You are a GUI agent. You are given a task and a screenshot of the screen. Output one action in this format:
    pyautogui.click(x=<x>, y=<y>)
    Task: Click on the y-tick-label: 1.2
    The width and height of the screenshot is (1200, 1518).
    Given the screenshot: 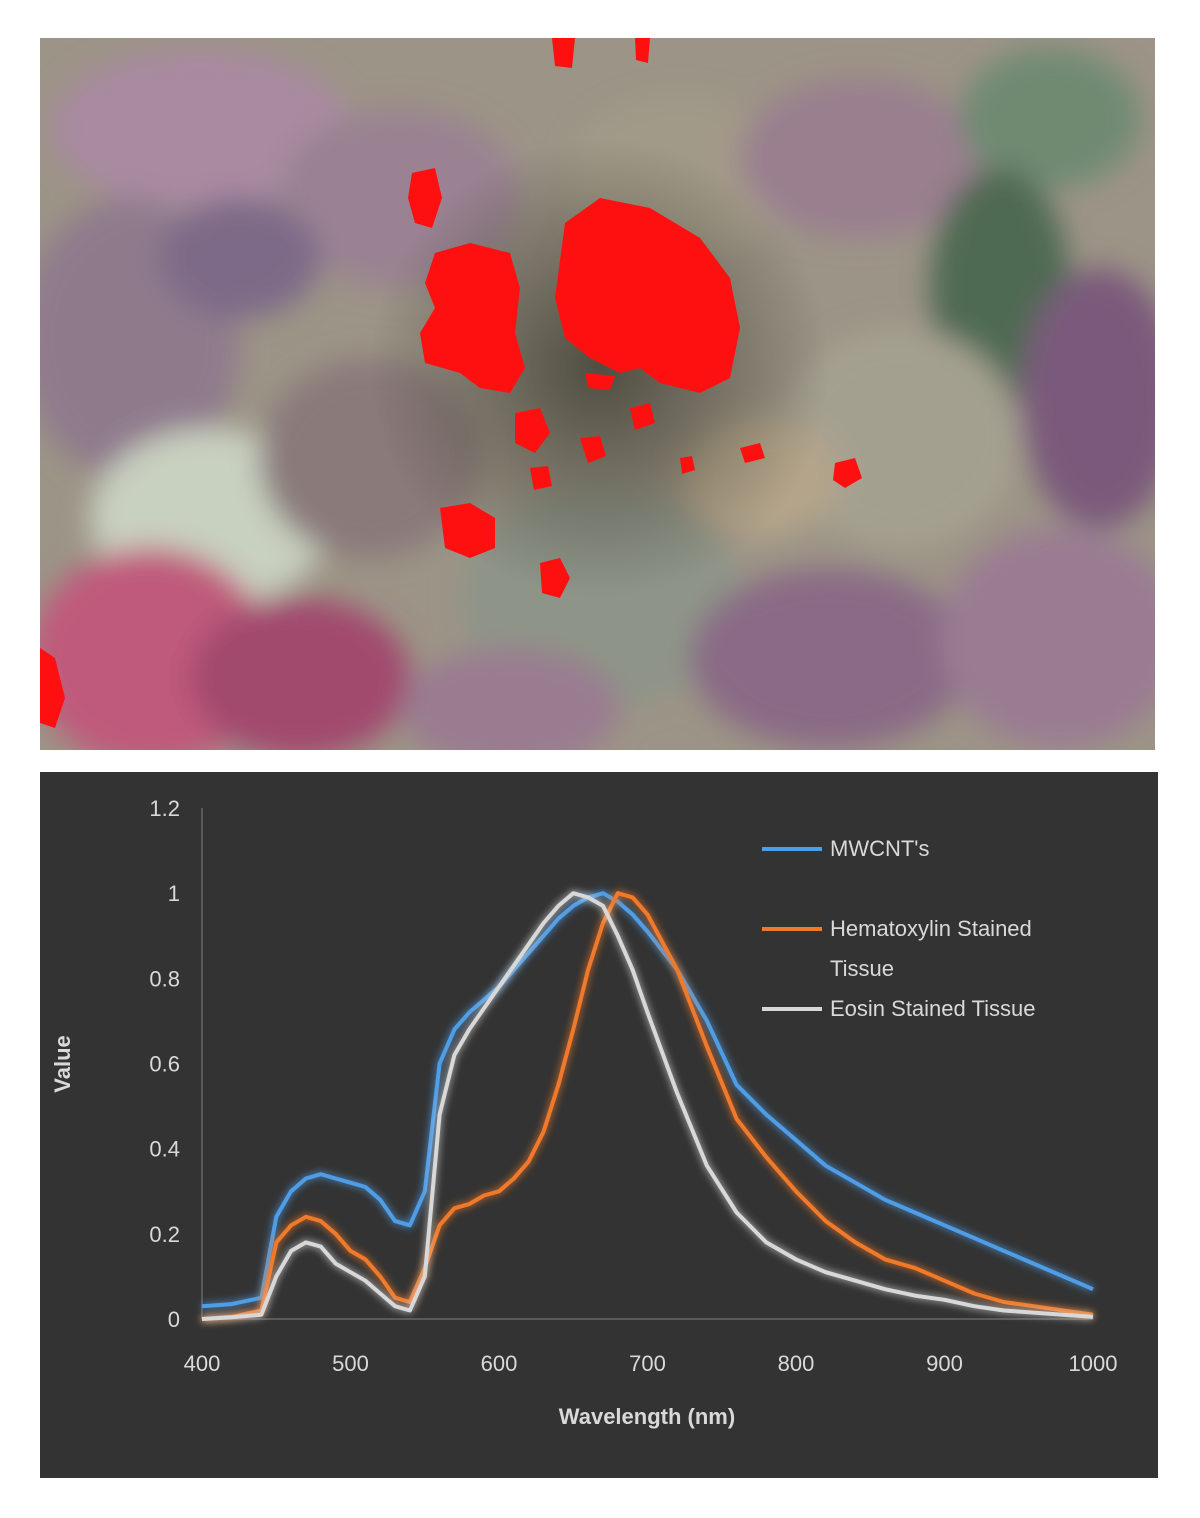 What is the action you would take?
    pyautogui.click(x=164, y=808)
    